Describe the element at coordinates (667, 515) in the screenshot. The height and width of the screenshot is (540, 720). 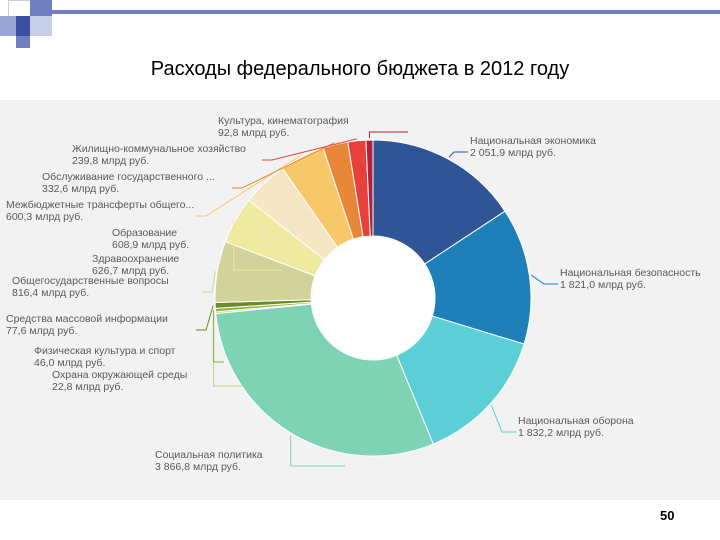
I see `page-number: 50` at that location.